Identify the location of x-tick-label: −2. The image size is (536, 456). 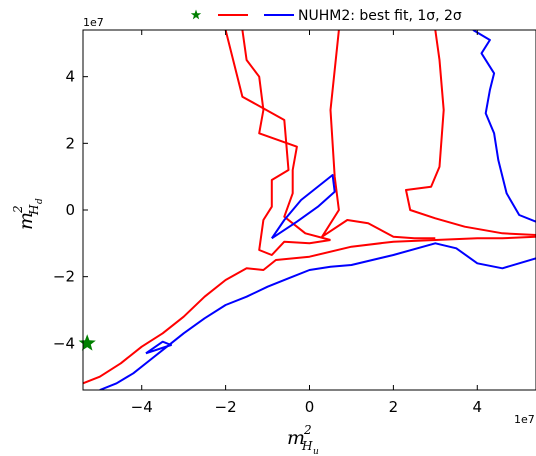
(226, 407).